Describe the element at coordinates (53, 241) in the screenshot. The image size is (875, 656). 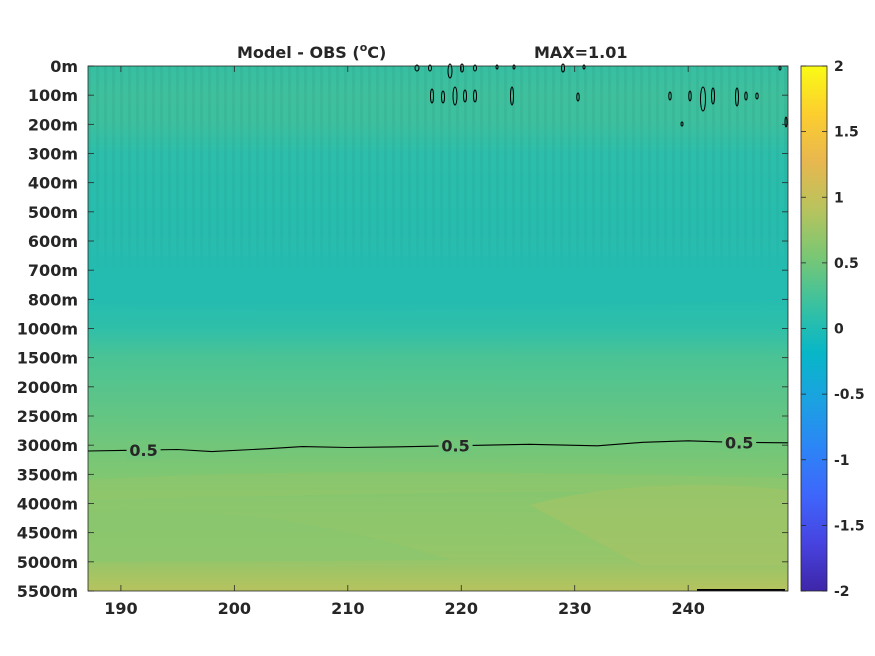
I see `y-tick-label: 600m` at that location.